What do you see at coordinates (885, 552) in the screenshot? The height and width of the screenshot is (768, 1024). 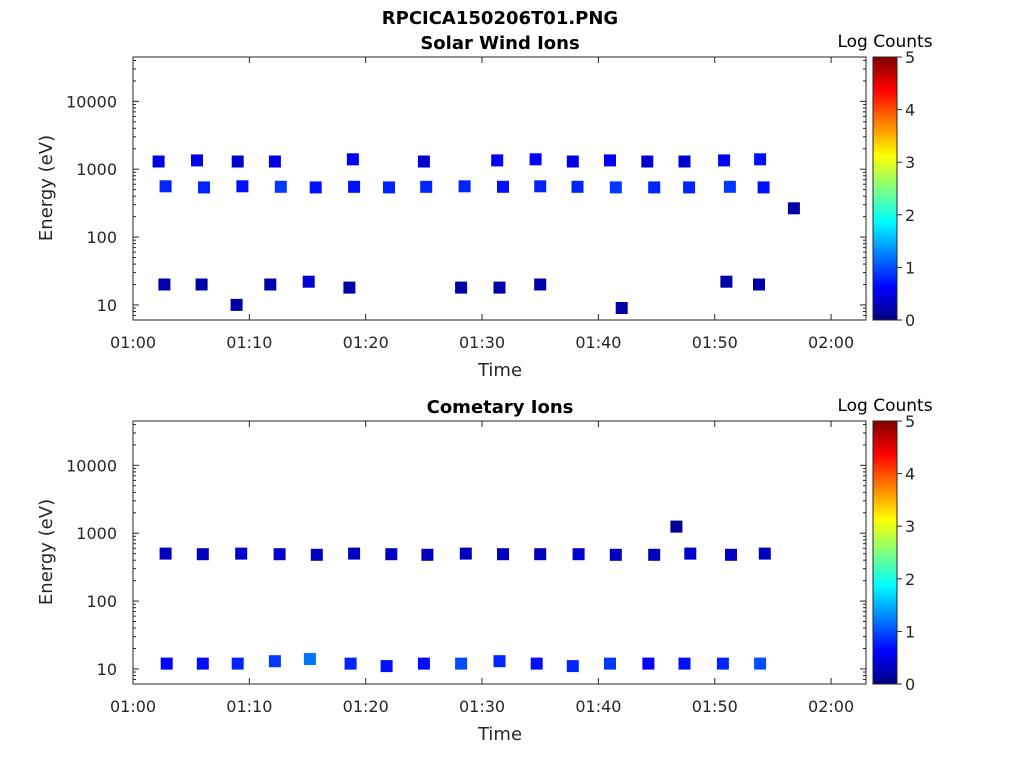 I see `colorbar-gradient` at bounding box center [885, 552].